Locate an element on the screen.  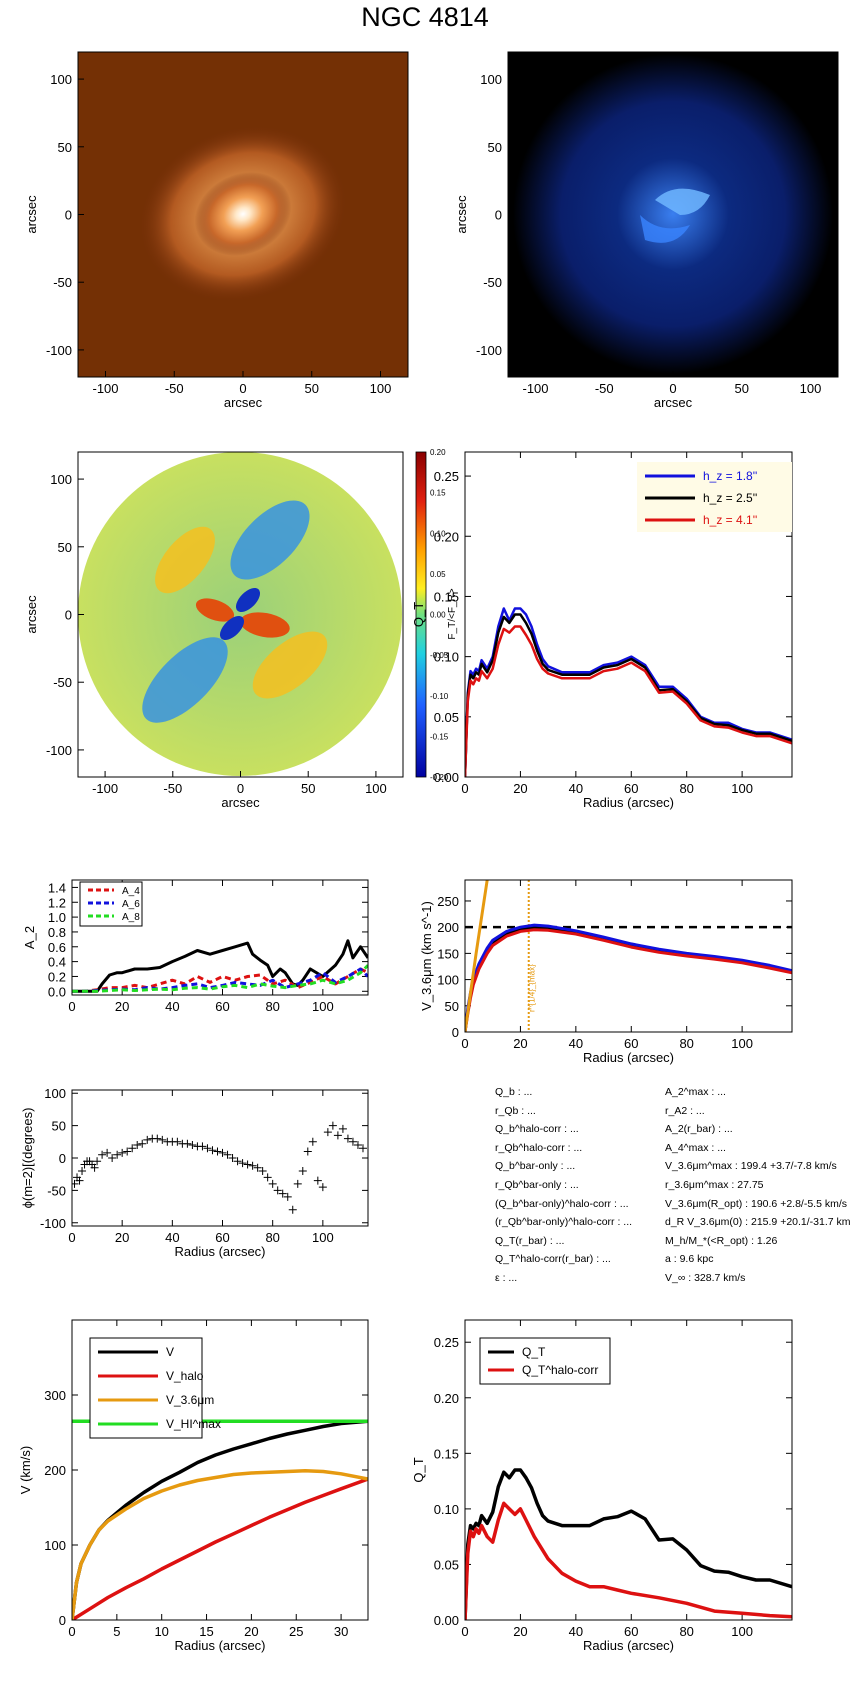
y-tick-label: -100 is located at coordinates (53, 1223).